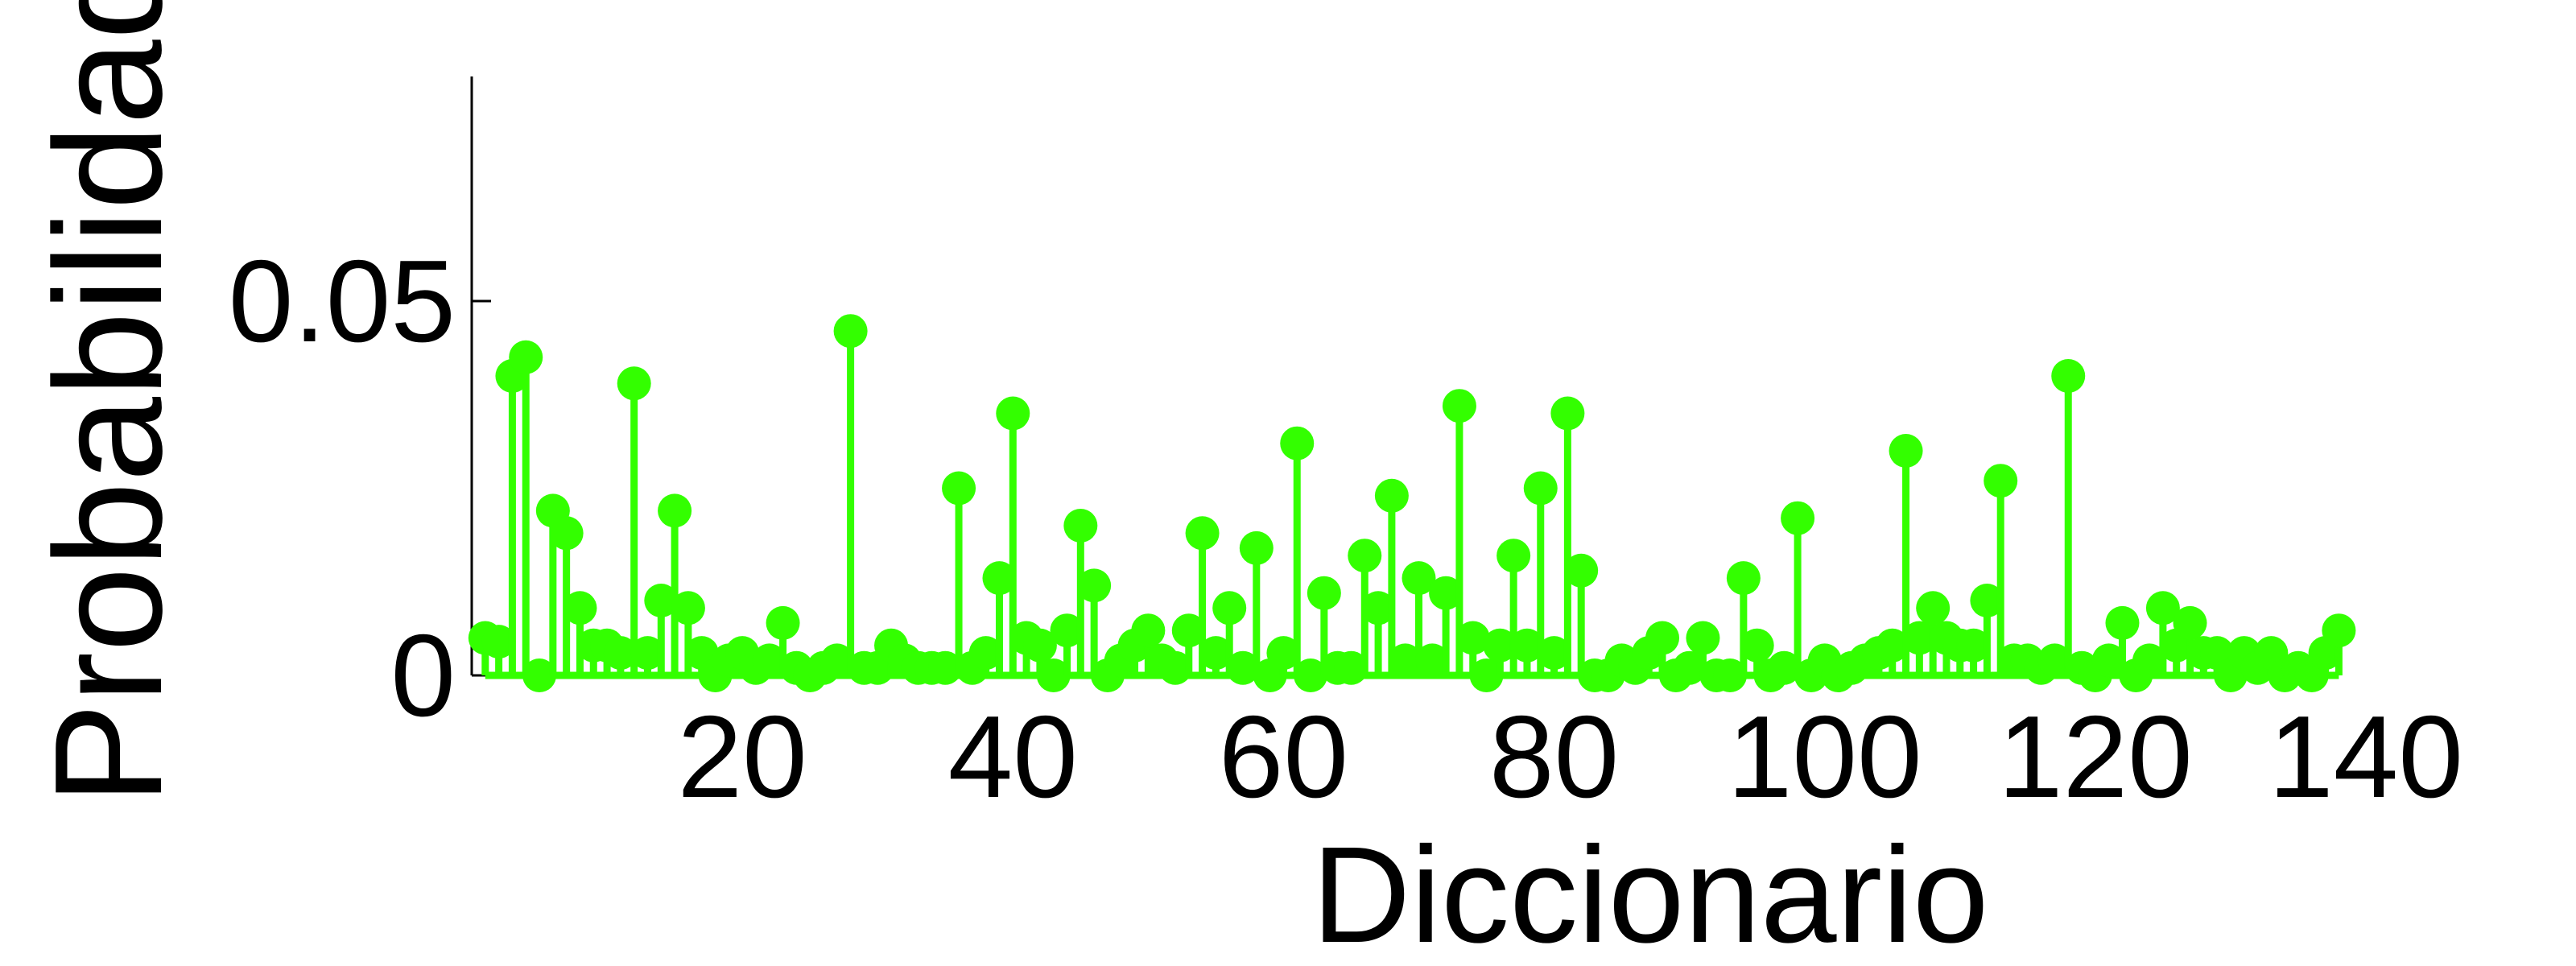 This screenshot has height=966, width=2576. What do you see at coordinates (1013, 756) in the screenshot?
I see `x-tick-label: 40` at bounding box center [1013, 756].